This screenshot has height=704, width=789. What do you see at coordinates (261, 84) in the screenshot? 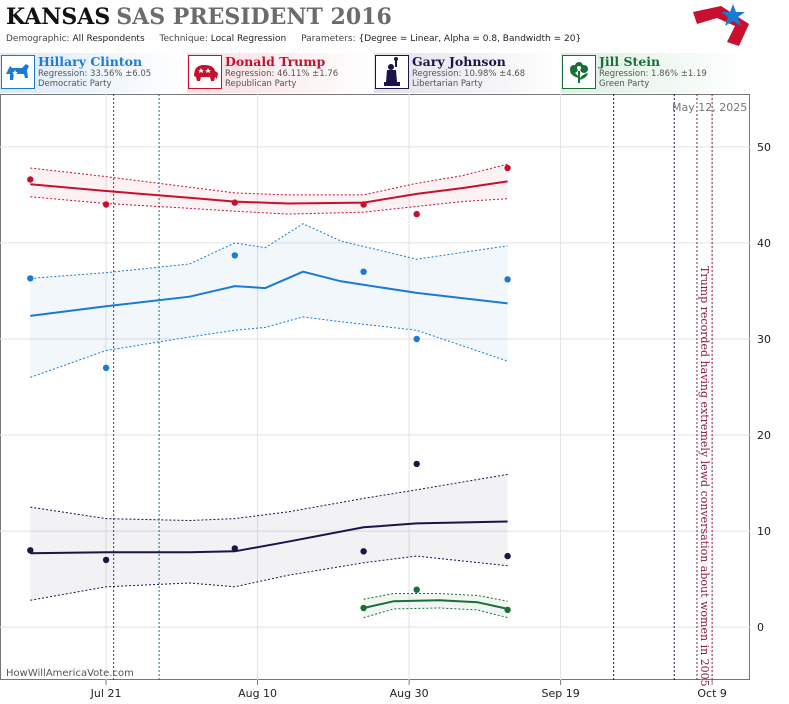
I see `candidate-party: Republican Party` at bounding box center [261, 84].